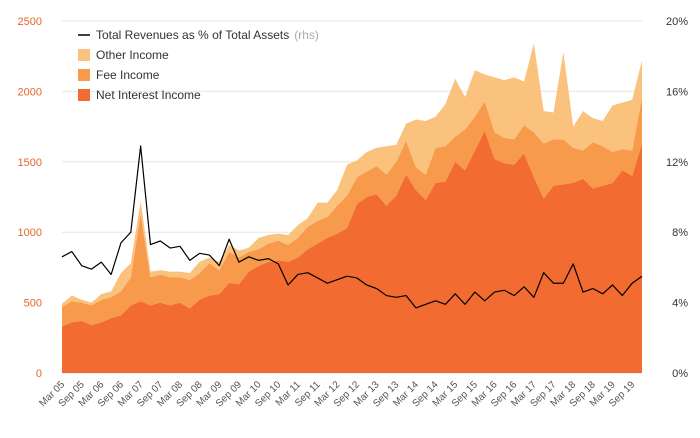 The height and width of the screenshot is (438, 700). Describe the element at coordinates (128, 75) in the screenshot. I see `legend-label: Fee Income` at that location.